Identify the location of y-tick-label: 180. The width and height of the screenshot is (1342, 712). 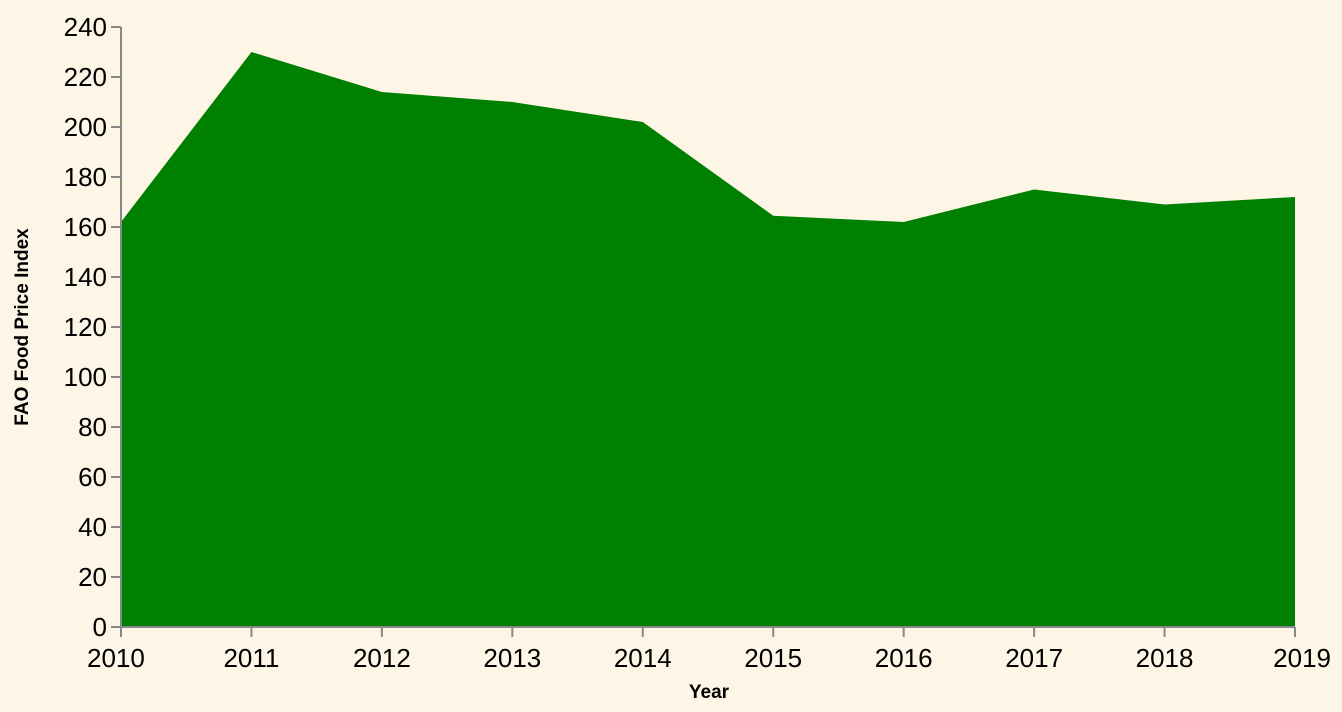
(85, 177).